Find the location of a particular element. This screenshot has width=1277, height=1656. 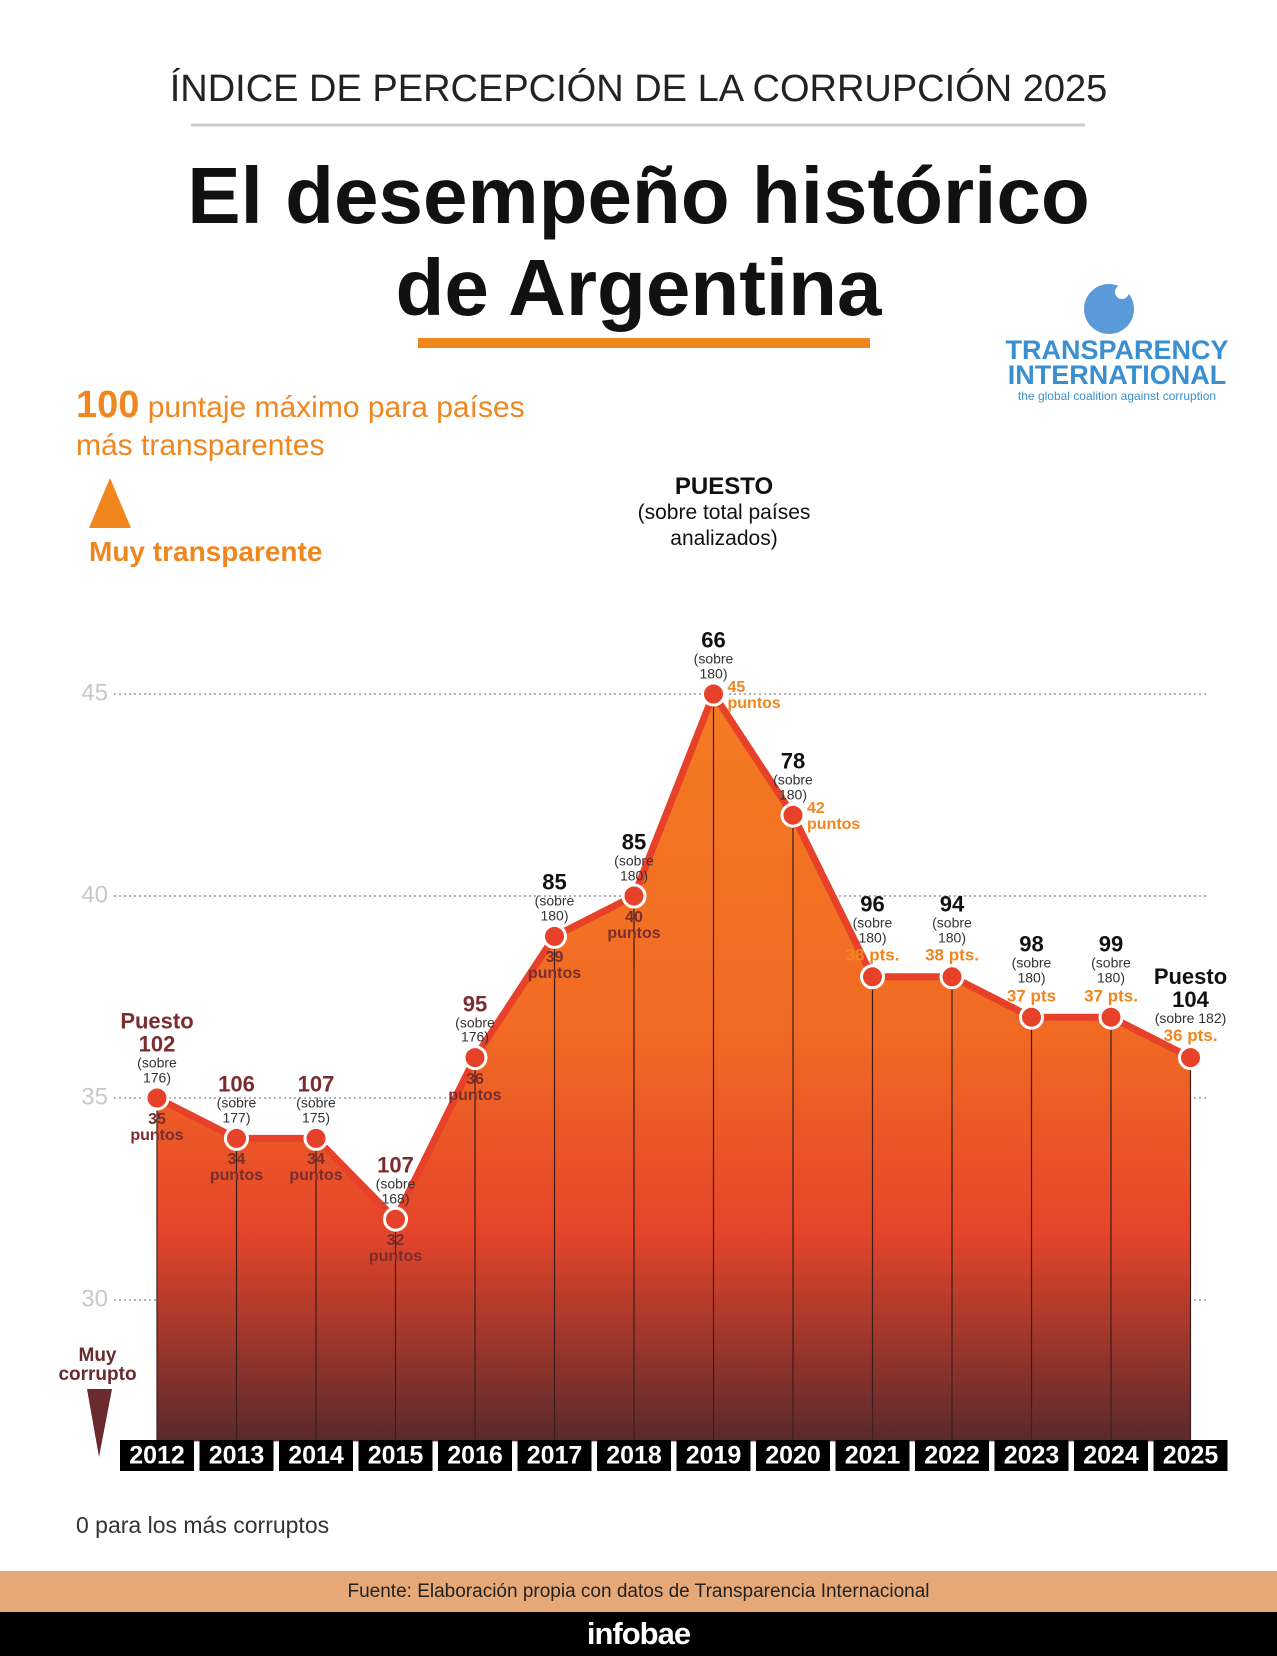

point-label: Puesto 102 (sobre 176) is located at coordinates (157, 1047).